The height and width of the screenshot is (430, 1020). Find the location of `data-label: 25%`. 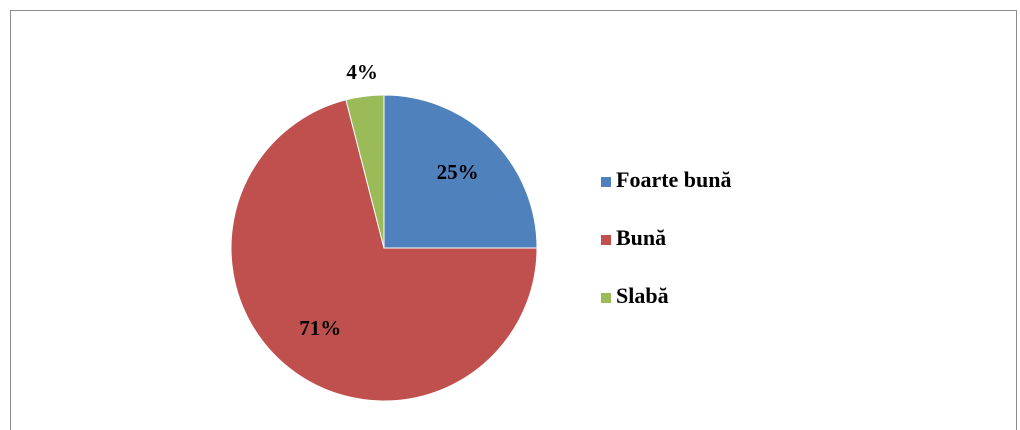

data-label: 25% is located at coordinates (458, 172).